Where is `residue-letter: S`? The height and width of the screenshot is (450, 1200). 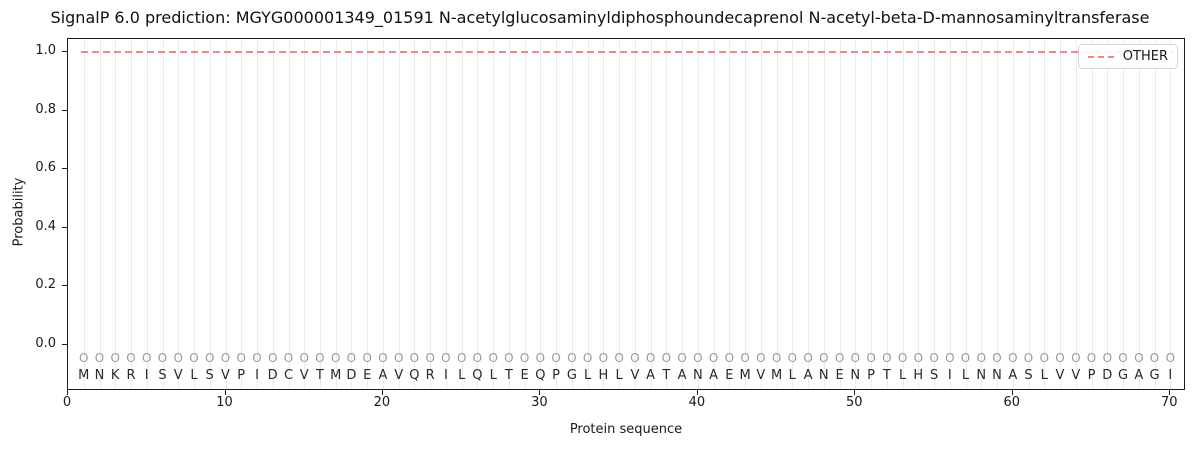
residue-letter: S is located at coordinates (209, 375).